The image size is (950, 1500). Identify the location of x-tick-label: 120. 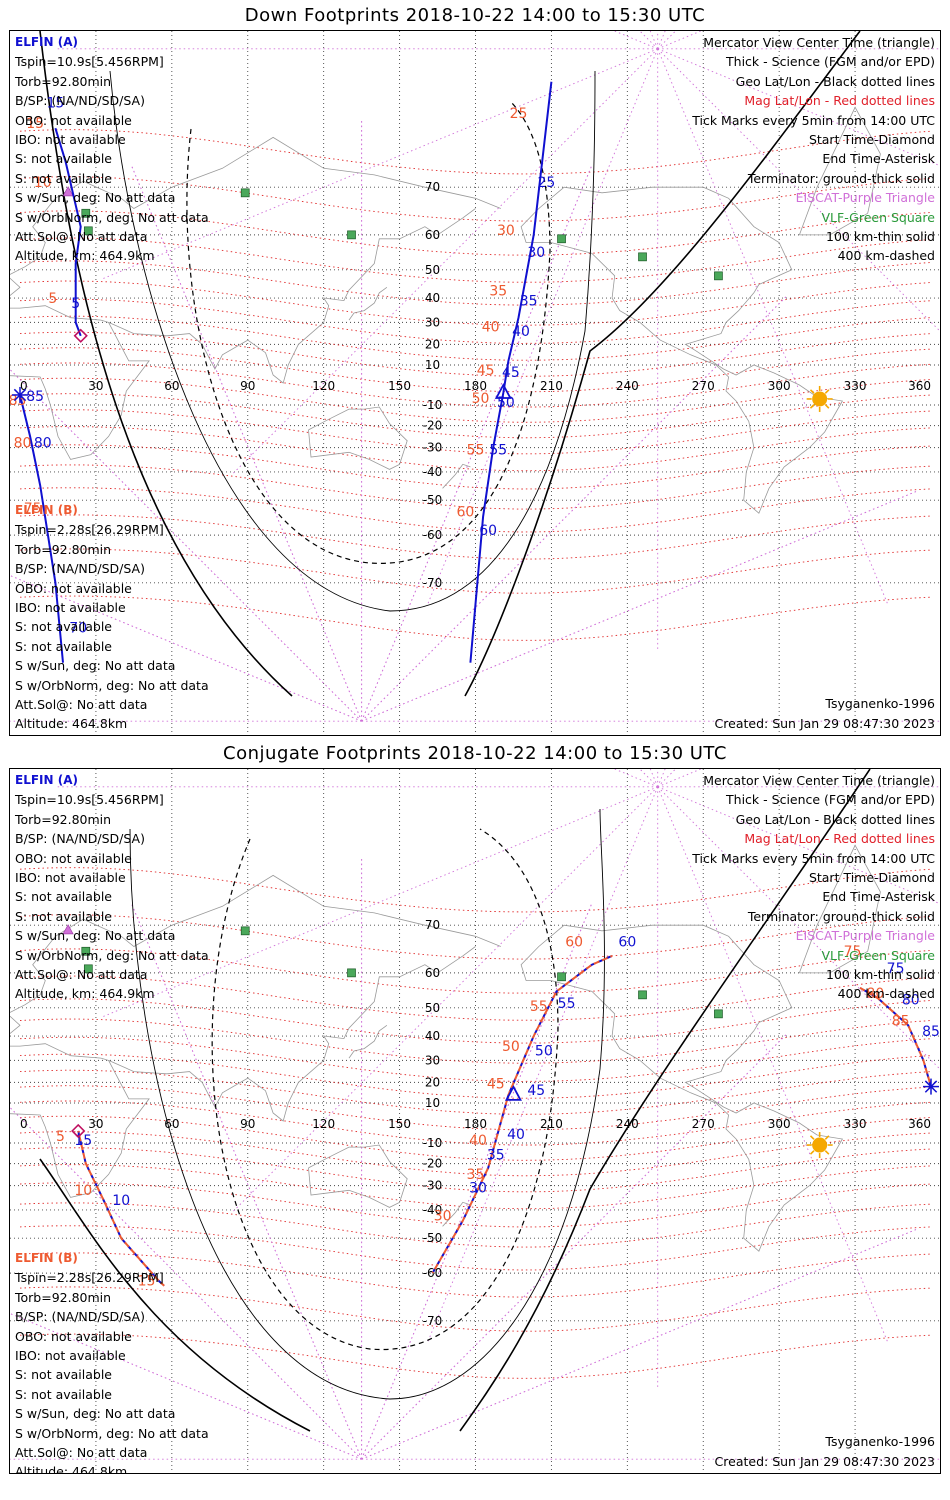
(323, 386).